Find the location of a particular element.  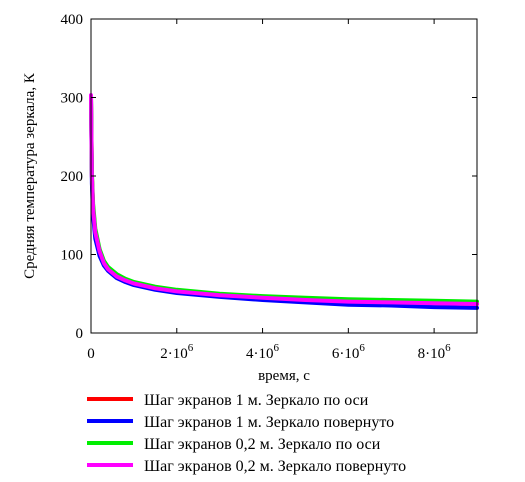

x-tick-label: 4·10⁶ is located at coordinates (263, 352).